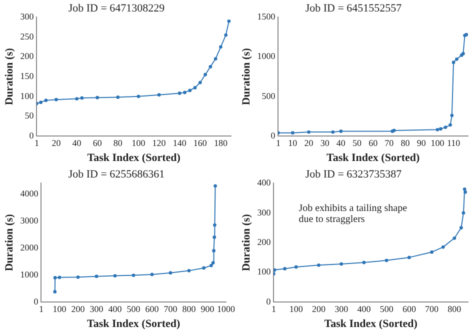 The image size is (474, 332). Describe the element at coordinates (357, 143) in the screenshot. I see `x-tick-label: 50` at that location.